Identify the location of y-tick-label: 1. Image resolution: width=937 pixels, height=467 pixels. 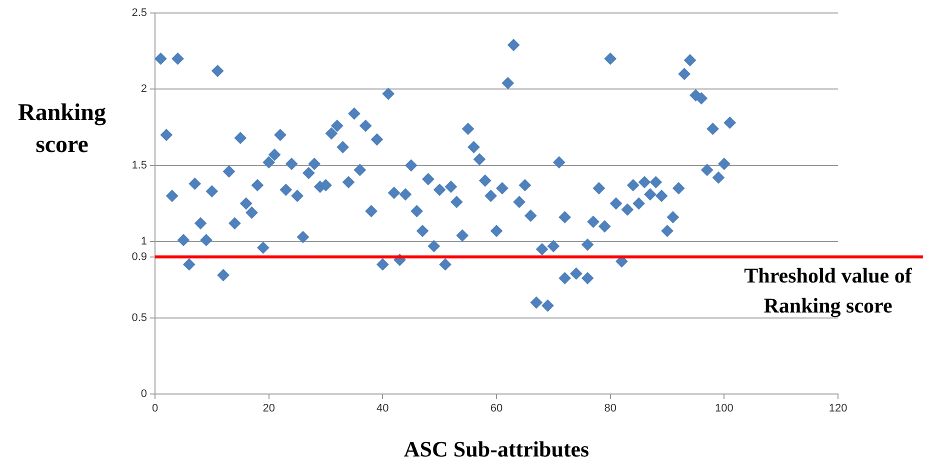
(143, 242).